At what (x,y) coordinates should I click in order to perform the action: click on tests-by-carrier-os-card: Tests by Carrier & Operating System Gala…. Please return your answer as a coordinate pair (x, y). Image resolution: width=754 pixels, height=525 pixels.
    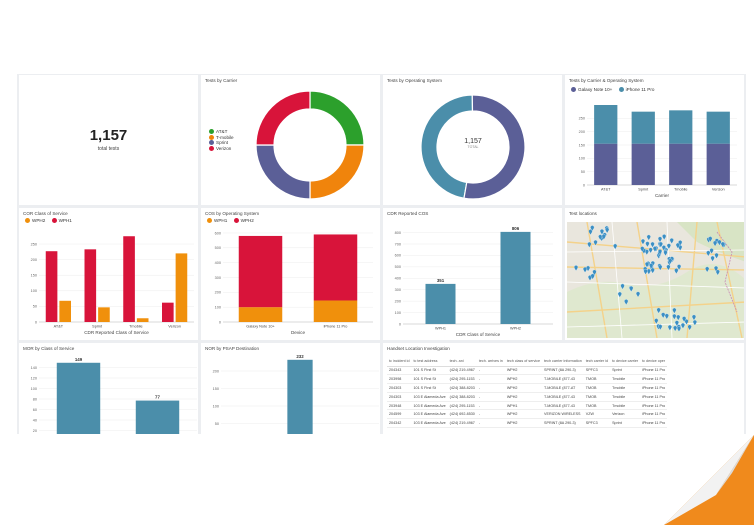
    Looking at the image, I should click on (654, 140).